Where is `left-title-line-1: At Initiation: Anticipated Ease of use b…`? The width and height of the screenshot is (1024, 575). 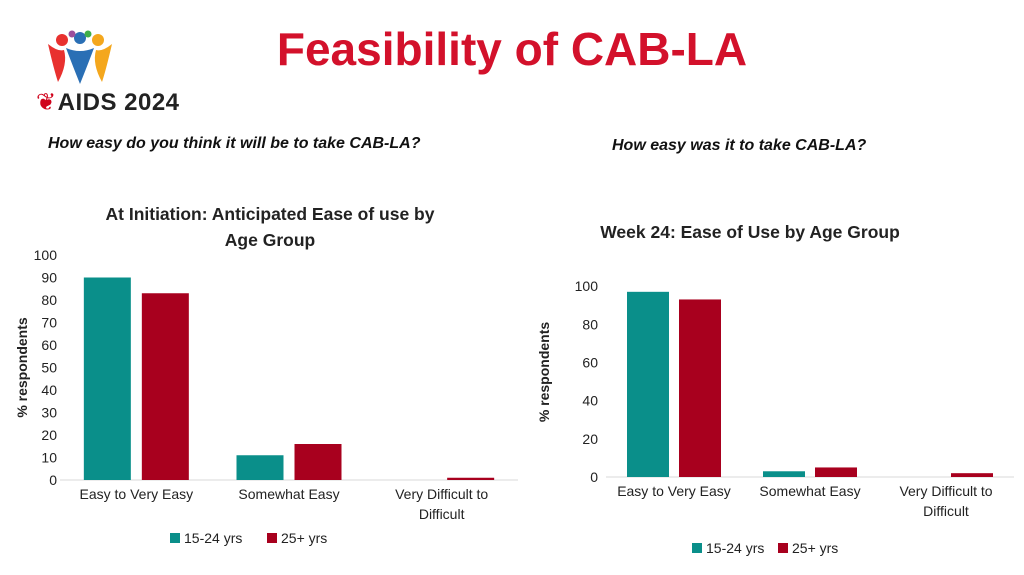 left-title-line-1: At Initiation: Anticipated Ease of use b… is located at coordinates (270, 214).